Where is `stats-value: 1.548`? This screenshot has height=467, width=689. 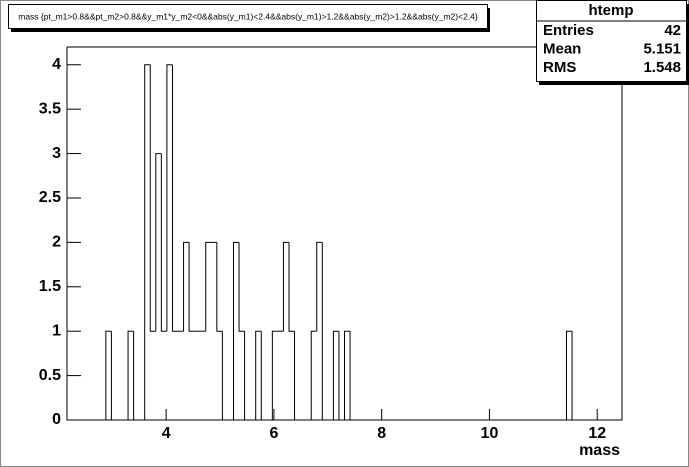 stats-value: 1.548 is located at coordinates (662, 67).